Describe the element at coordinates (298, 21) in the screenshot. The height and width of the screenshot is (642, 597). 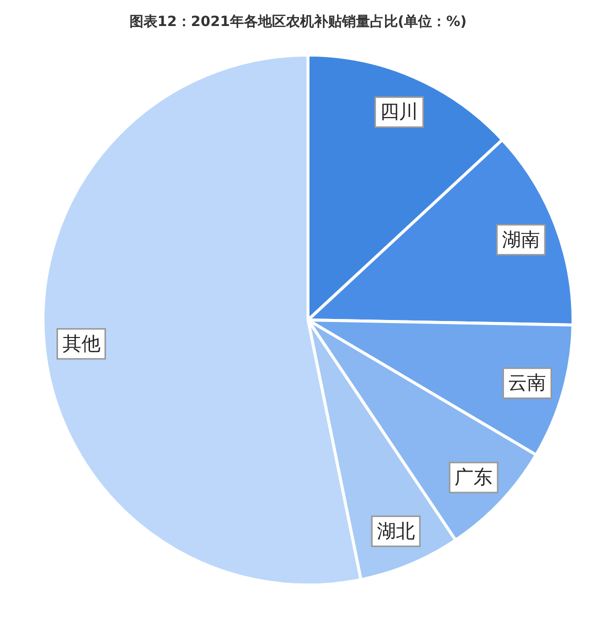
I see `chart-title: 图表12：2021年各地区农机补贴销量占比(单位：%)` at that location.